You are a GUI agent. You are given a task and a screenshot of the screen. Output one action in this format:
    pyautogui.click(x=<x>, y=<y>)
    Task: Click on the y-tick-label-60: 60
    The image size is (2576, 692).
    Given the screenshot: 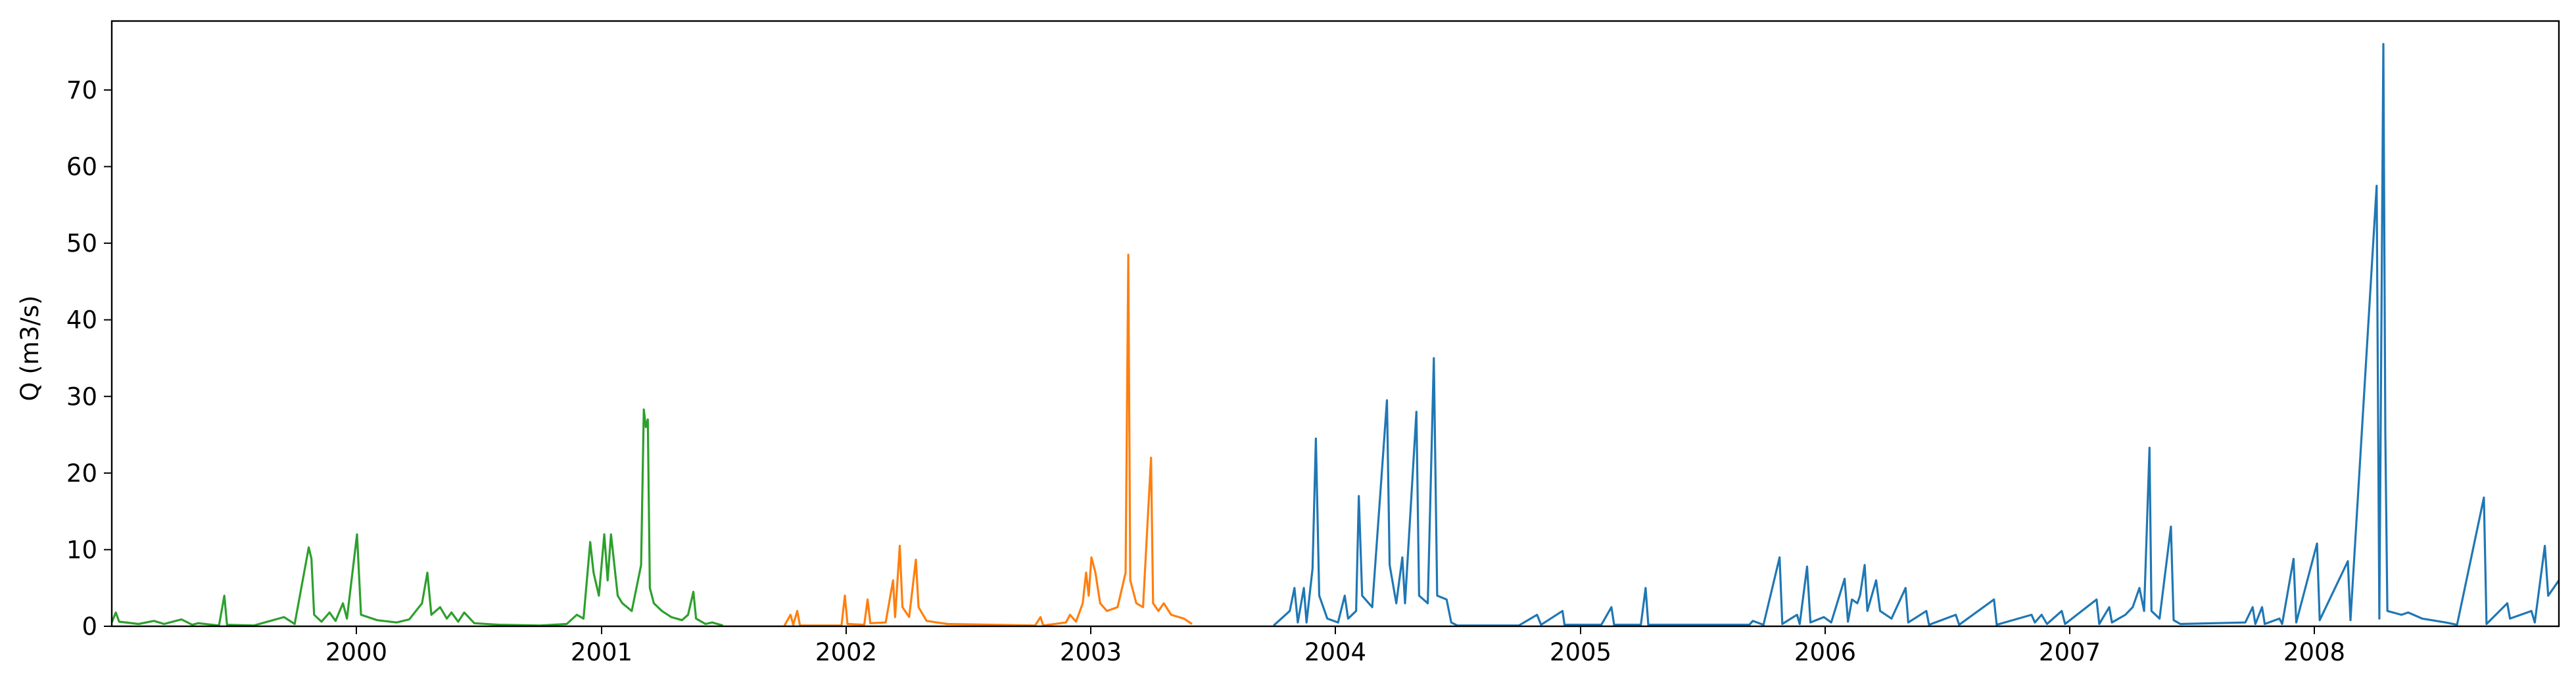 What is the action you would take?
    pyautogui.click(x=81, y=167)
    